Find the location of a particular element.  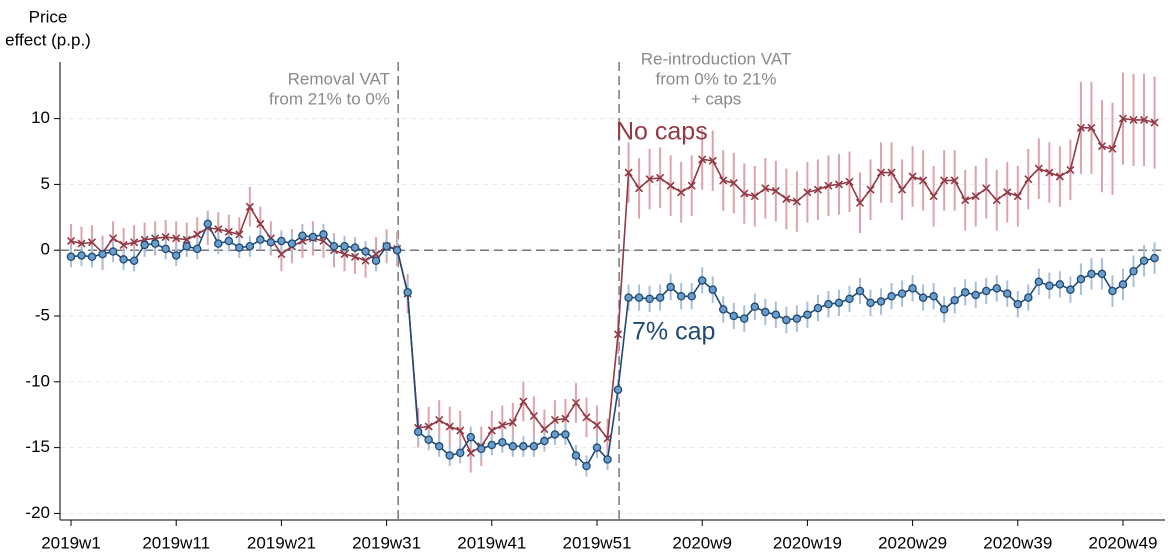

x-tick-label: 2019w1 is located at coordinates (71, 542).